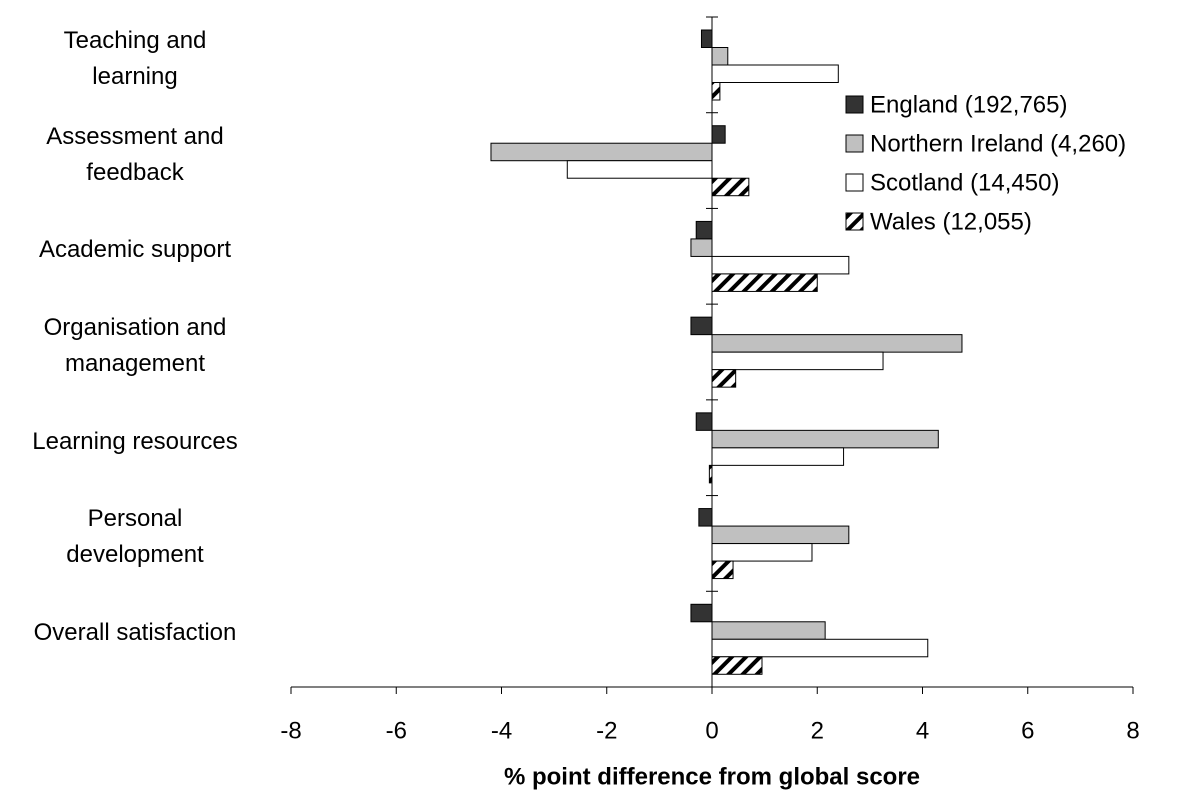 The width and height of the screenshot is (1192, 796). Describe the element at coordinates (712, 776) in the screenshot. I see `x-axis-title: % point difference from global score` at that location.